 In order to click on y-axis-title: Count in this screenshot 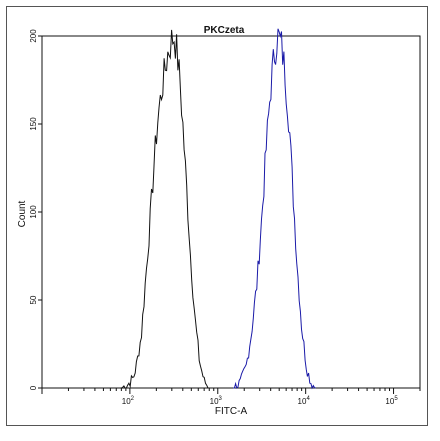, I will do `click(22, 213)`.